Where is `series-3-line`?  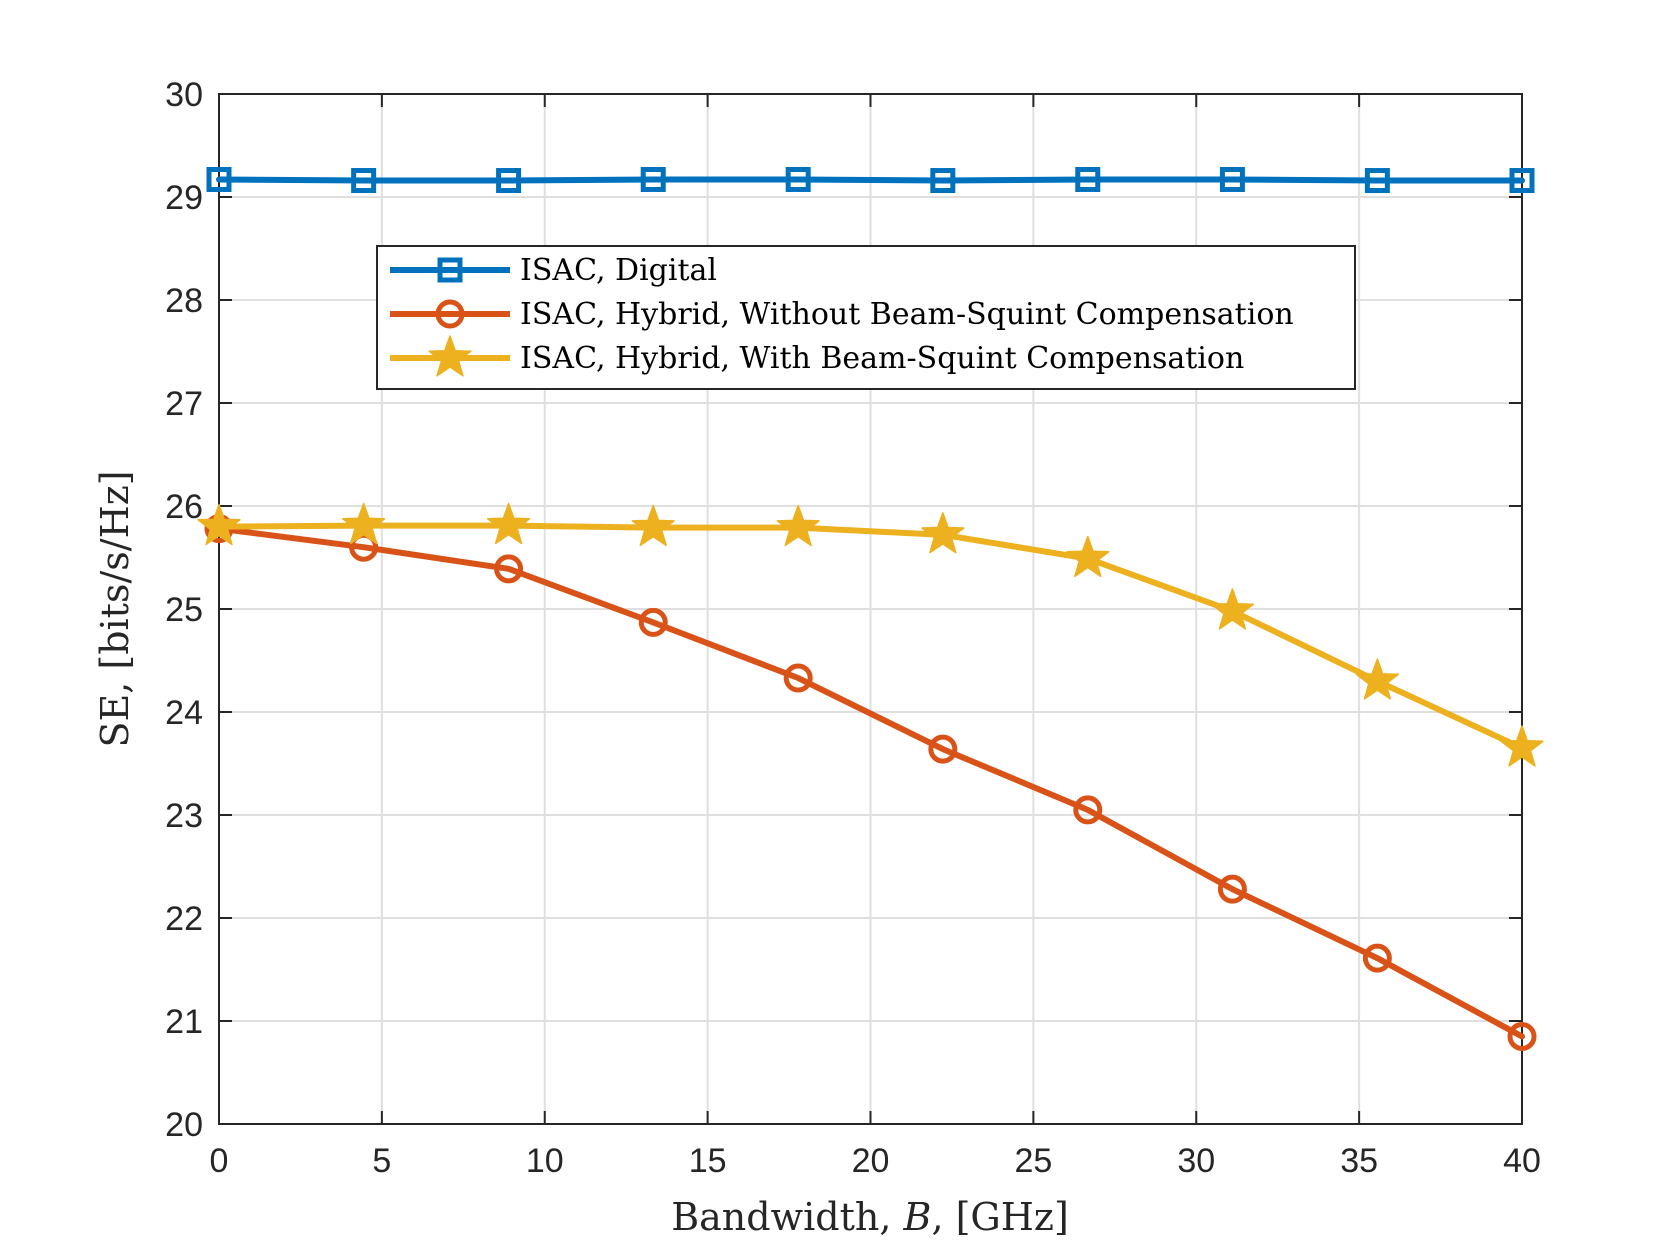
series-3-line is located at coordinates (870, 637).